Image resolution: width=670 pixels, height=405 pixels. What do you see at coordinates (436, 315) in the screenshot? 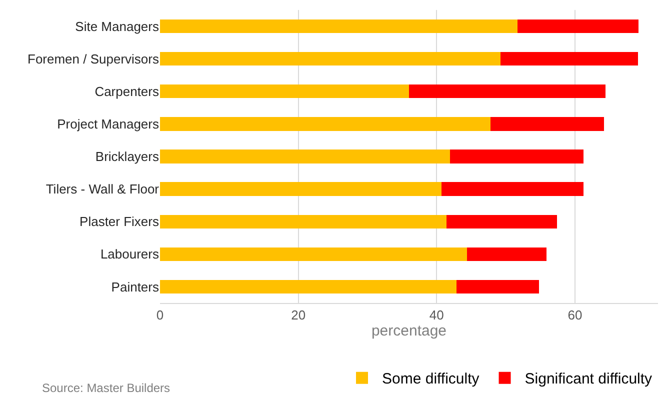
I see `x-tick-label: 40` at bounding box center [436, 315].